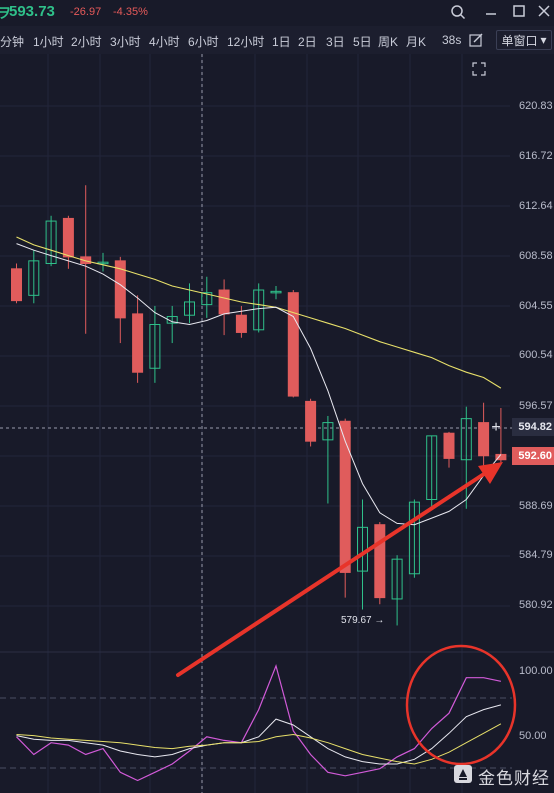  I want to click on interval-minute: 分钟, so click(12, 42).